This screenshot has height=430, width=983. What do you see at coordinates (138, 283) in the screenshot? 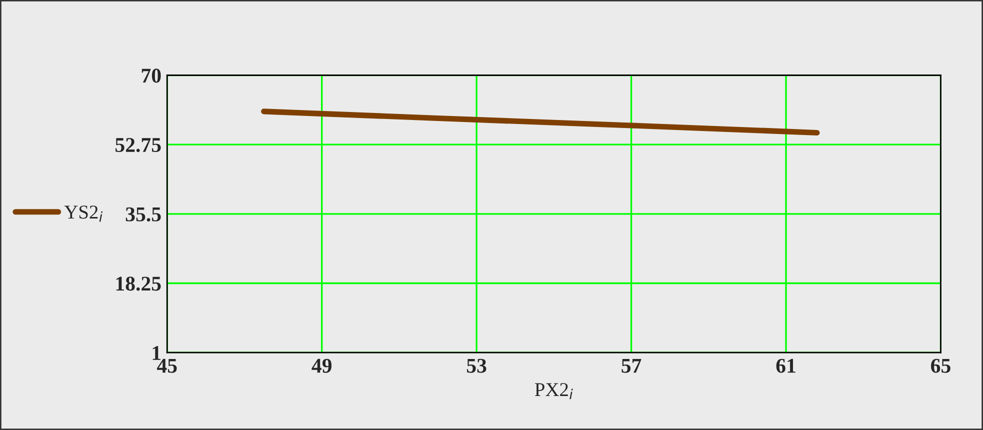
I see `y-tick-label: 18.25` at bounding box center [138, 283].